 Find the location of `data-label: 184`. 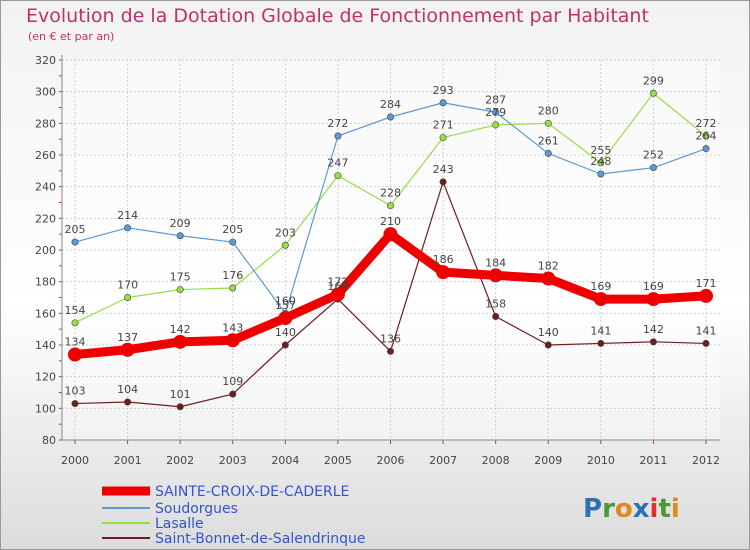

data-label: 184 is located at coordinates (495, 262).